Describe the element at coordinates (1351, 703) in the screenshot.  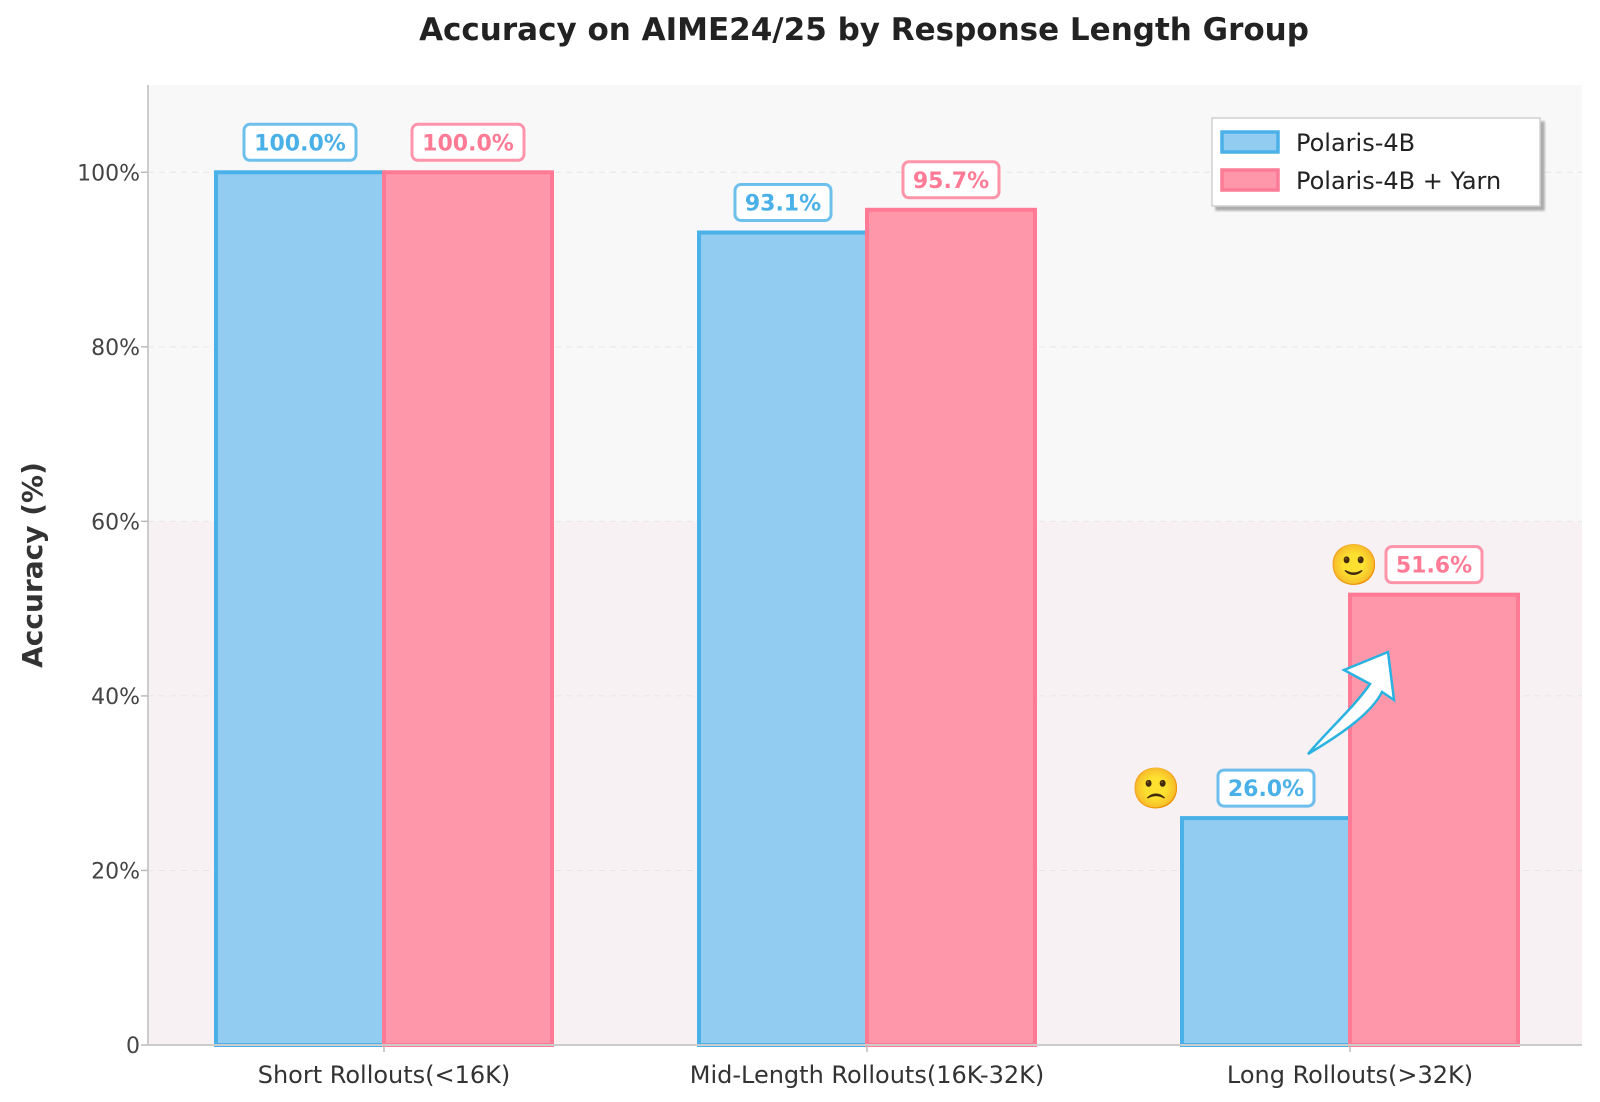
I see `improvement-arrow-icon` at that location.